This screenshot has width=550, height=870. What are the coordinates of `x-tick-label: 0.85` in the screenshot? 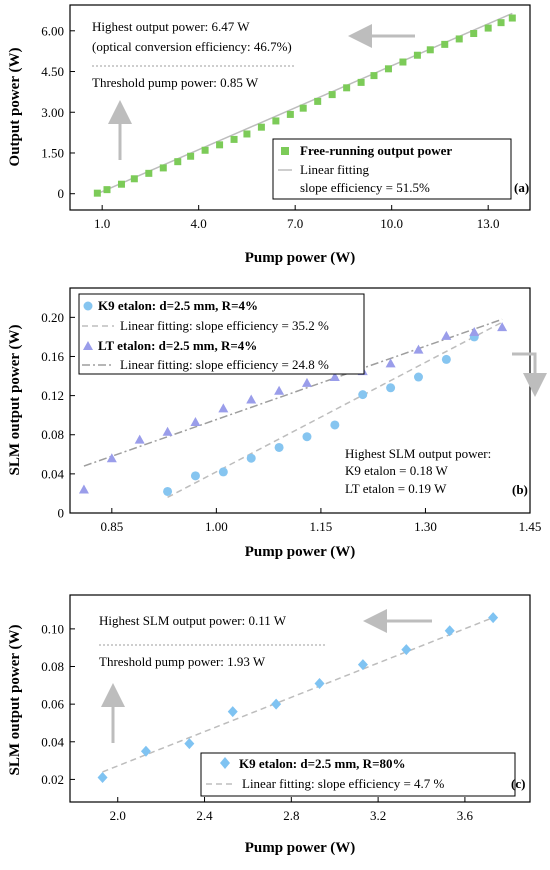 It's located at (111, 526).